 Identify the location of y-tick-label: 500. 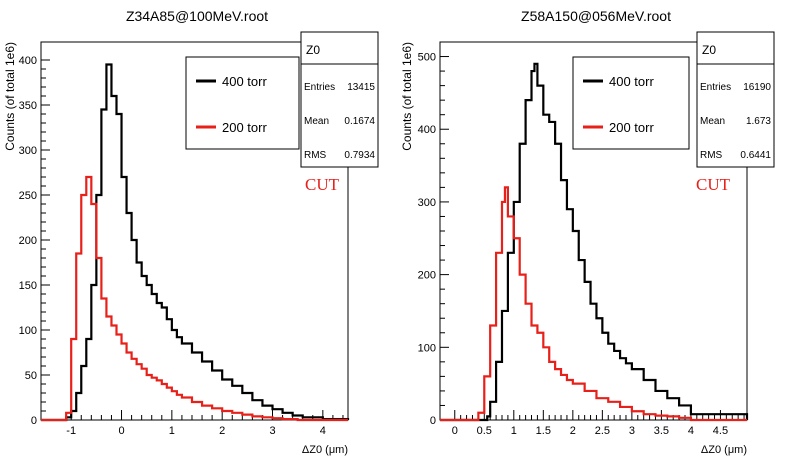
(427, 58).